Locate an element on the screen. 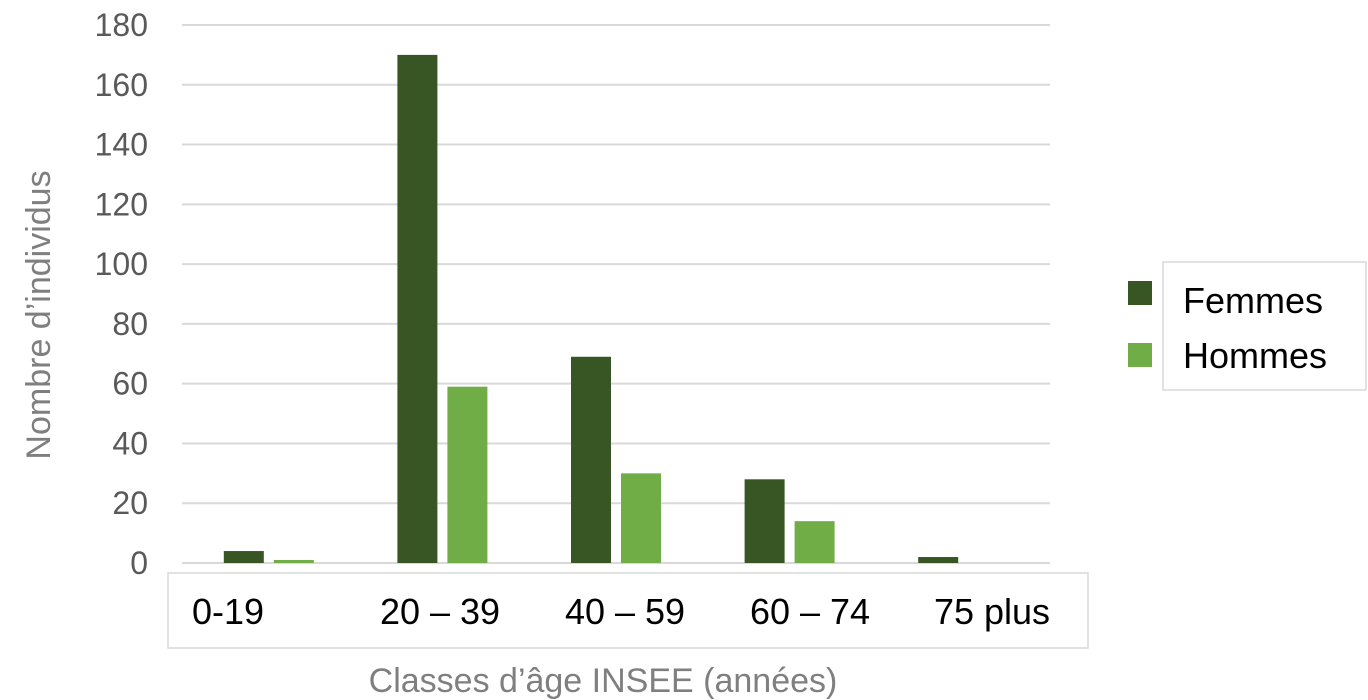  x-axis-categories: 0-19 20 – 39 40 – 59 60 – 74 75 plus is located at coordinates (621, 611).